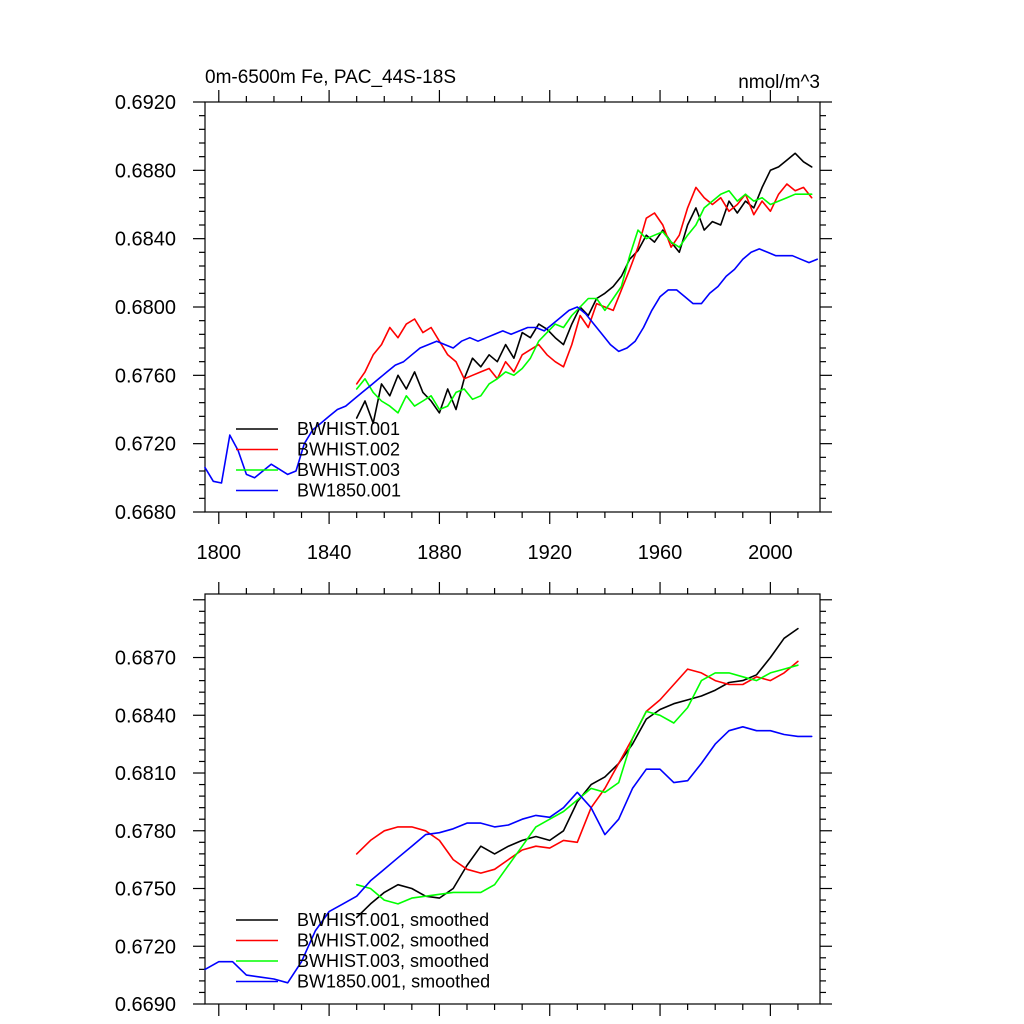 The width and height of the screenshot is (1024, 1024). I want to click on top-x-tick-label: 2000, so click(770, 553).